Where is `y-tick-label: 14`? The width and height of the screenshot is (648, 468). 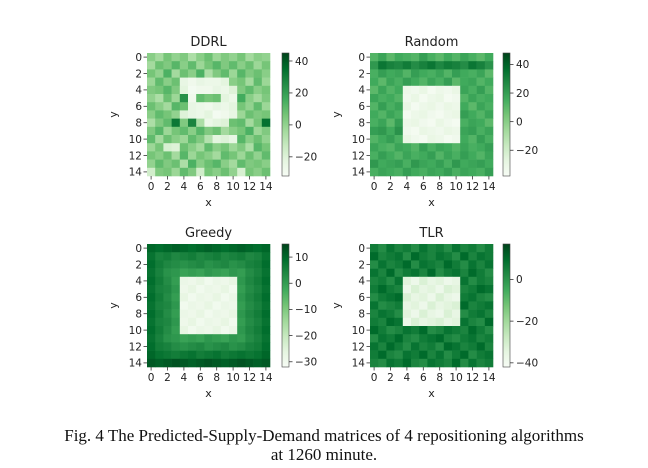 y-tick-label: 14 is located at coordinates (136, 364).